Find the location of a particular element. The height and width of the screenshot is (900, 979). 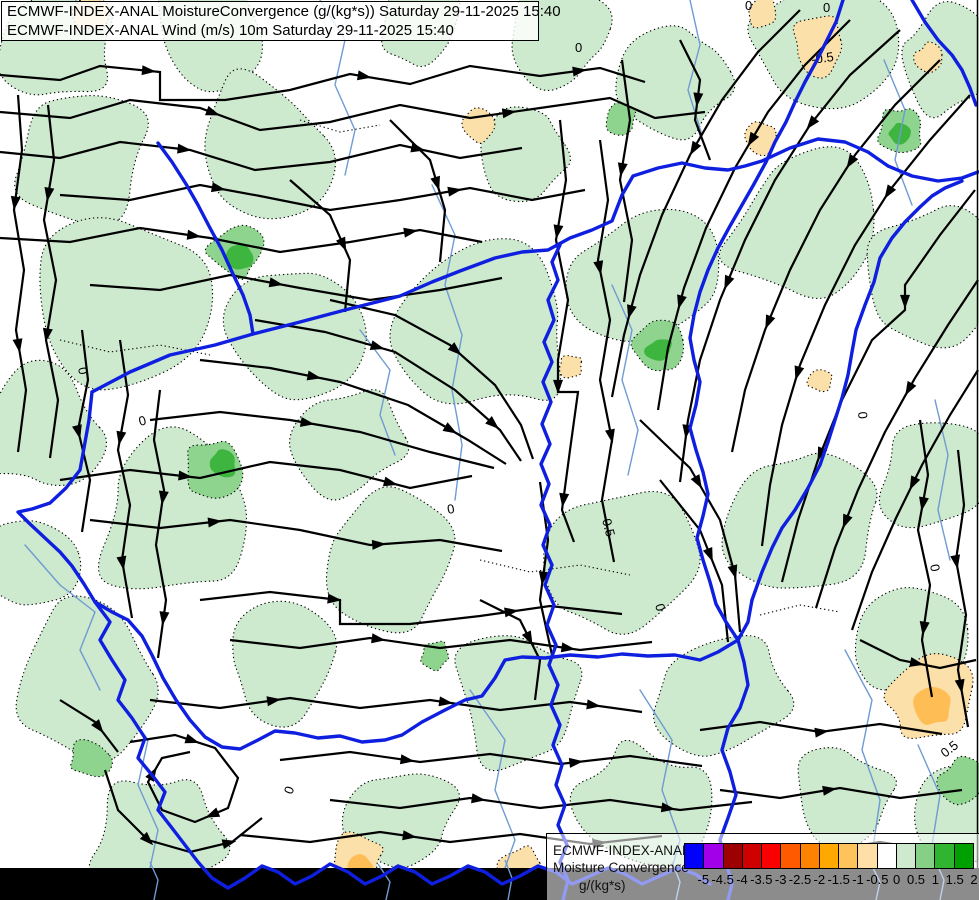

legend-tick-label: -2 is located at coordinates (819, 879).